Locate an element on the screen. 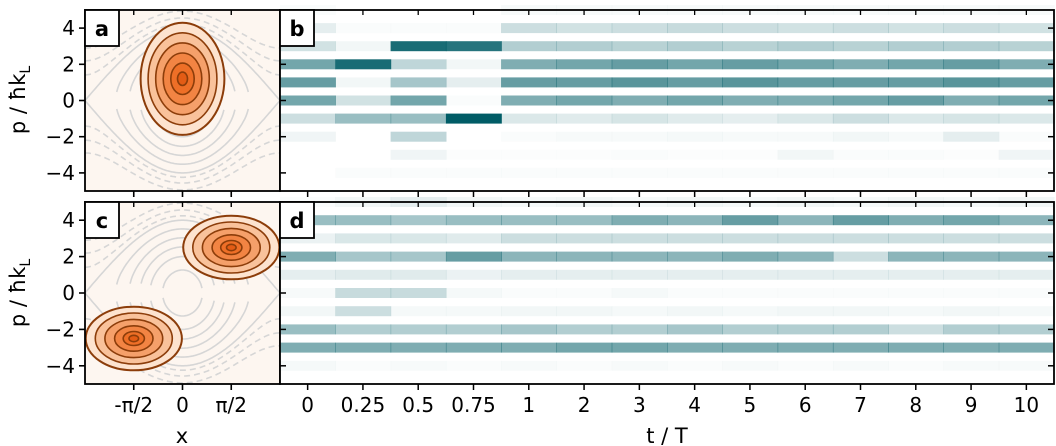 The image size is (1056, 446). x-tick-label: 8 is located at coordinates (915, 405).